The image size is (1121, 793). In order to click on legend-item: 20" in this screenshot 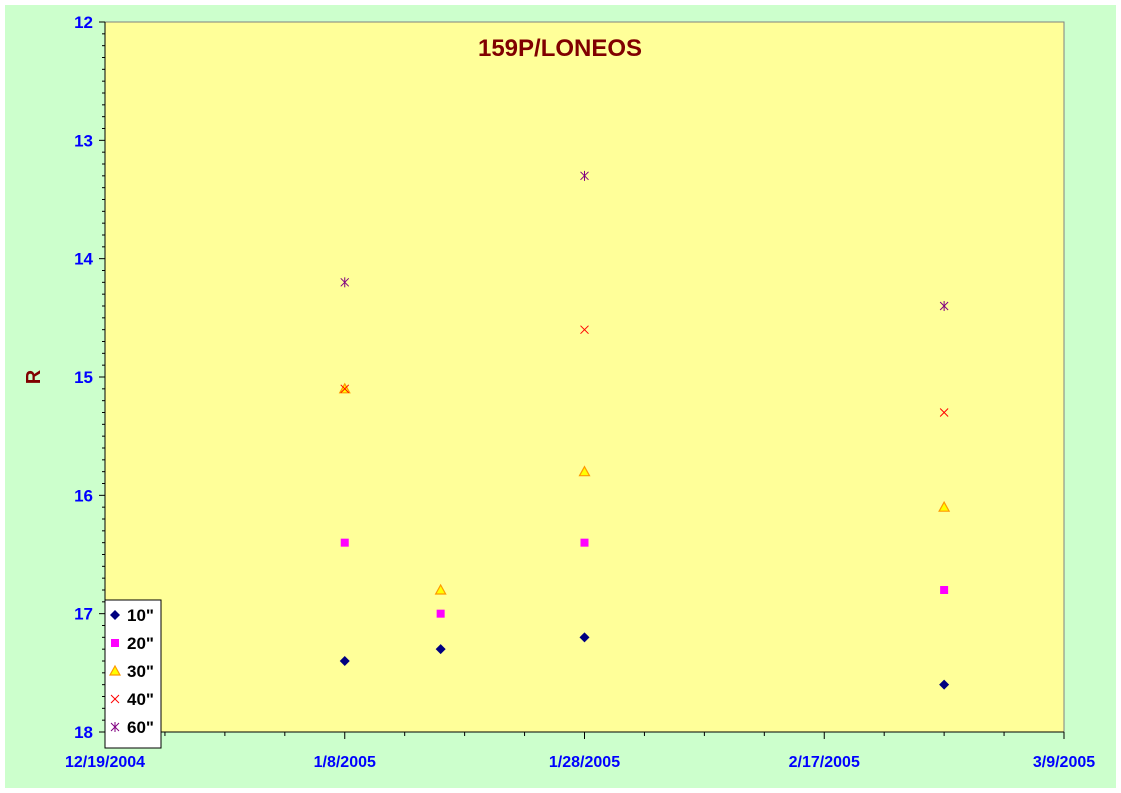, I will do `click(132, 643)`.